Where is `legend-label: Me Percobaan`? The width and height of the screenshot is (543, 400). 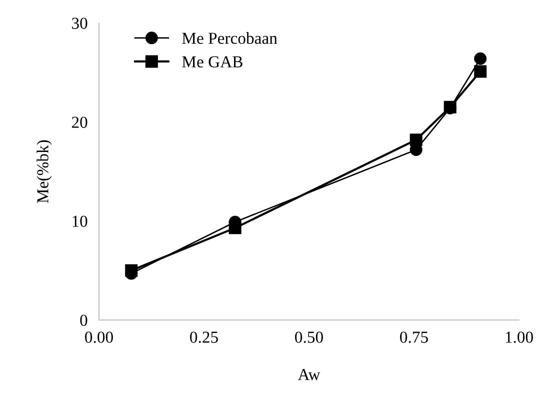 legend-label: Me Percobaan is located at coordinates (230, 38).